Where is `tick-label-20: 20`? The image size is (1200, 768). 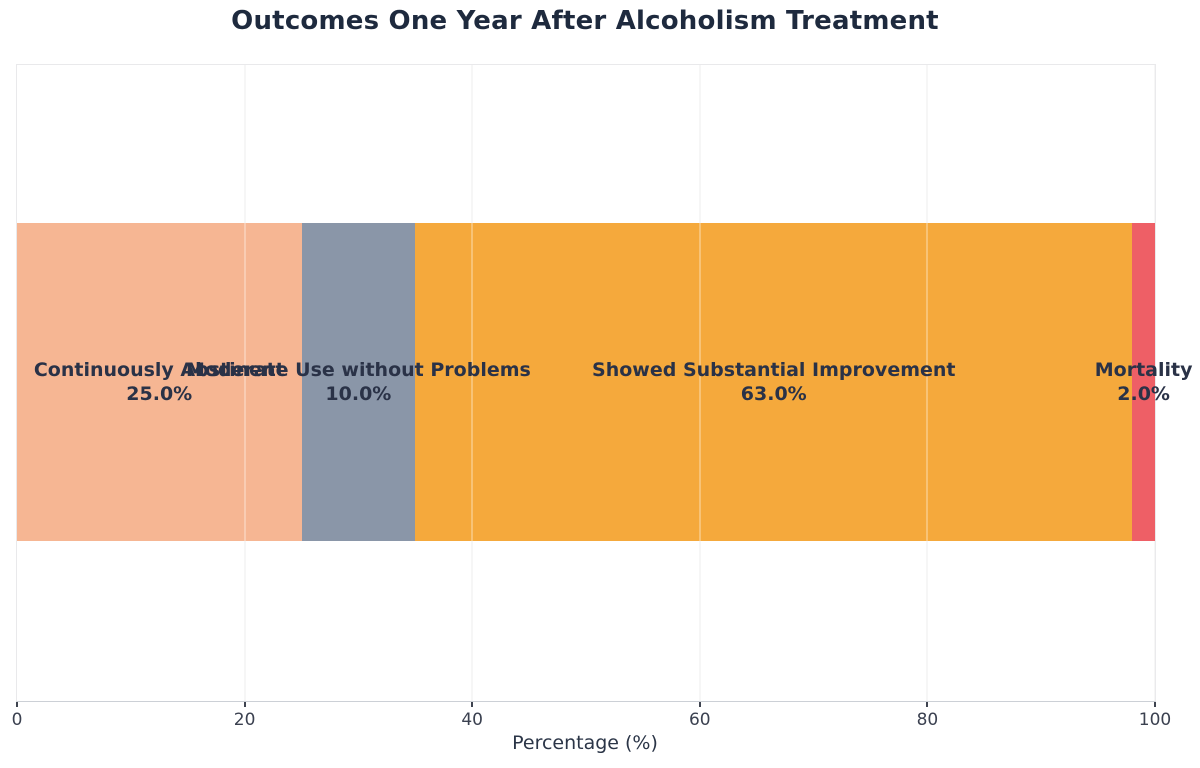
tick-label-20: 20 is located at coordinates (244, 720).